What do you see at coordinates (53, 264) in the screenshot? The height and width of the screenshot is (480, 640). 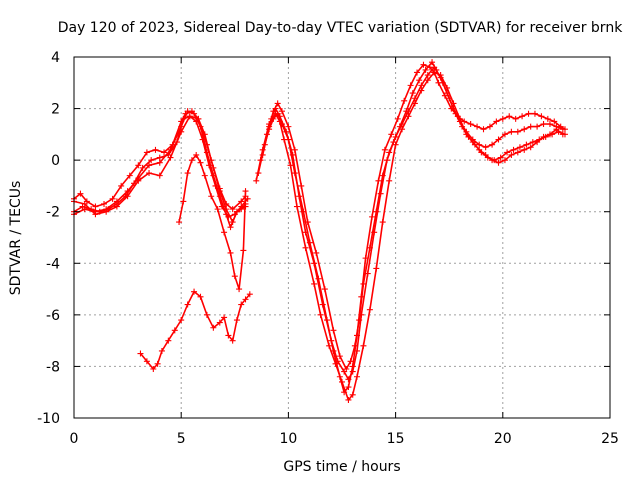 I see `y-tick-label: -4` at bounding box center [53, 264].